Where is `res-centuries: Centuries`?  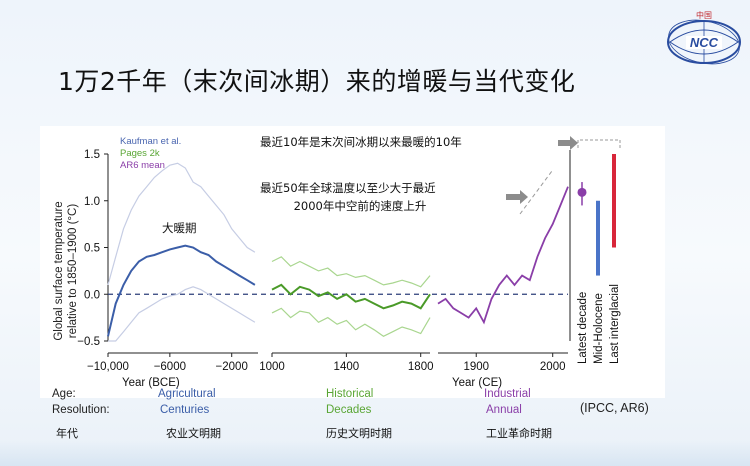 res-centuries: Centuries is located at coordinates (185, 410).